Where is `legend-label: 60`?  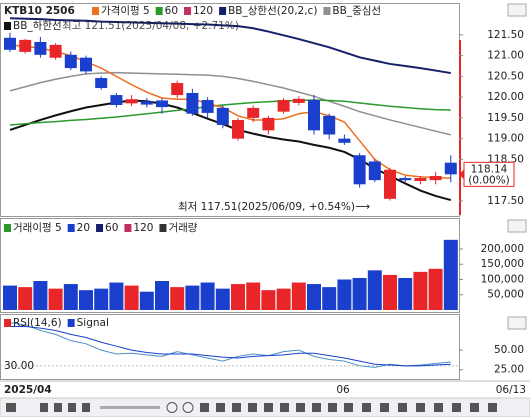
legend-label: 60 is located at coordinates (111, 228).